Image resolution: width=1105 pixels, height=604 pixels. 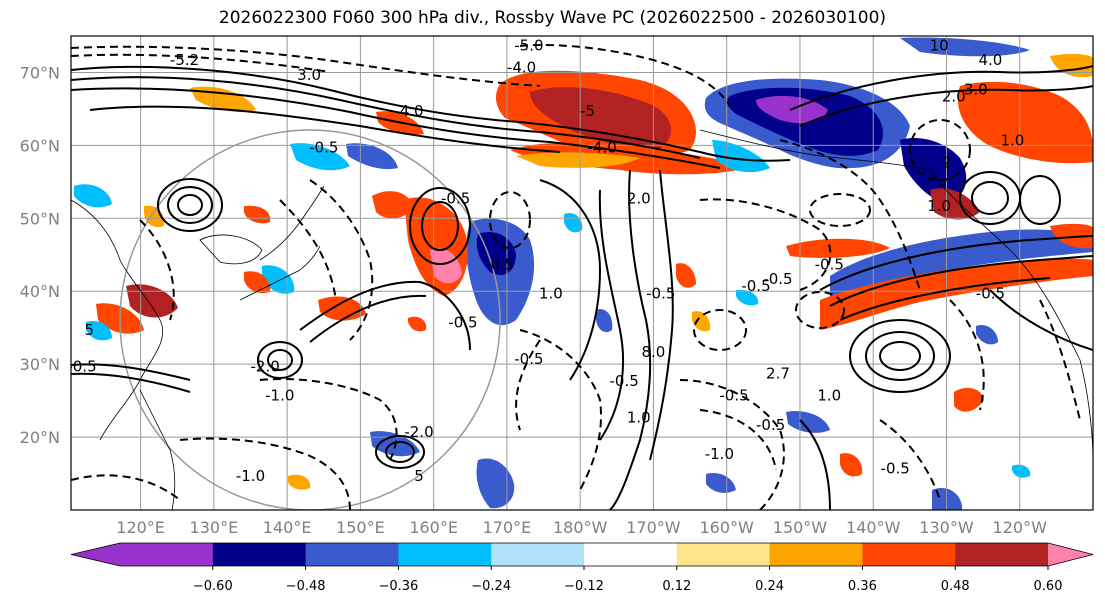 What do you see at coordinates (873, 527) in the screenshot?
I see `longitude-tick-label: 140°W` at bounding box center [873, 527].